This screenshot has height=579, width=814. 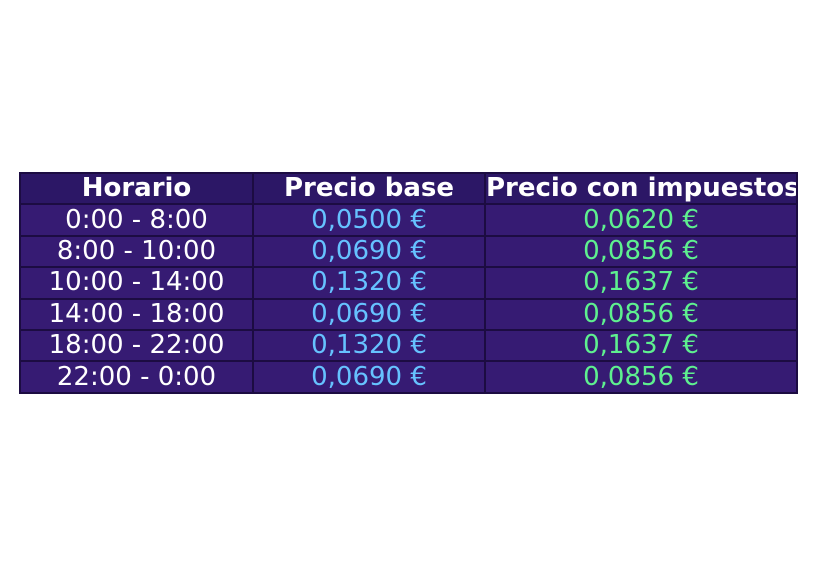 I want to click on tax-price-cell: 0,0620 €, so click(x=641, y=220).